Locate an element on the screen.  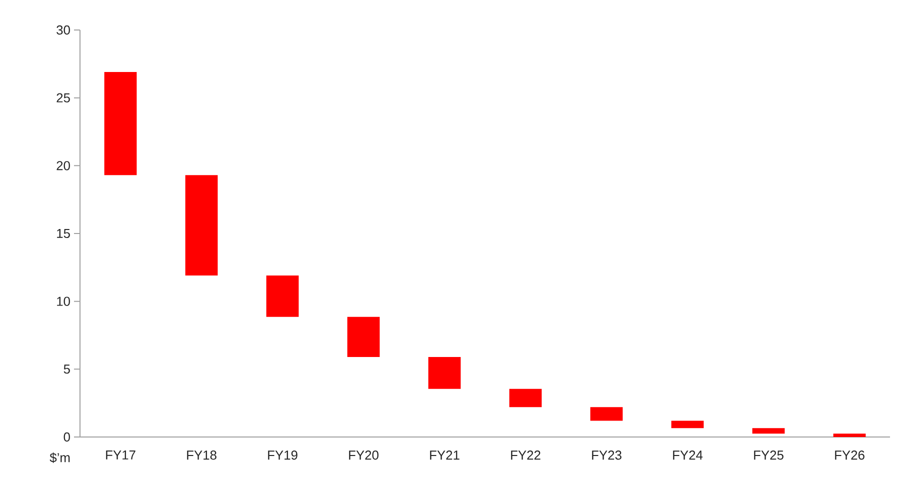
y-tick-label: 25 is located at coordinates (63, 97).